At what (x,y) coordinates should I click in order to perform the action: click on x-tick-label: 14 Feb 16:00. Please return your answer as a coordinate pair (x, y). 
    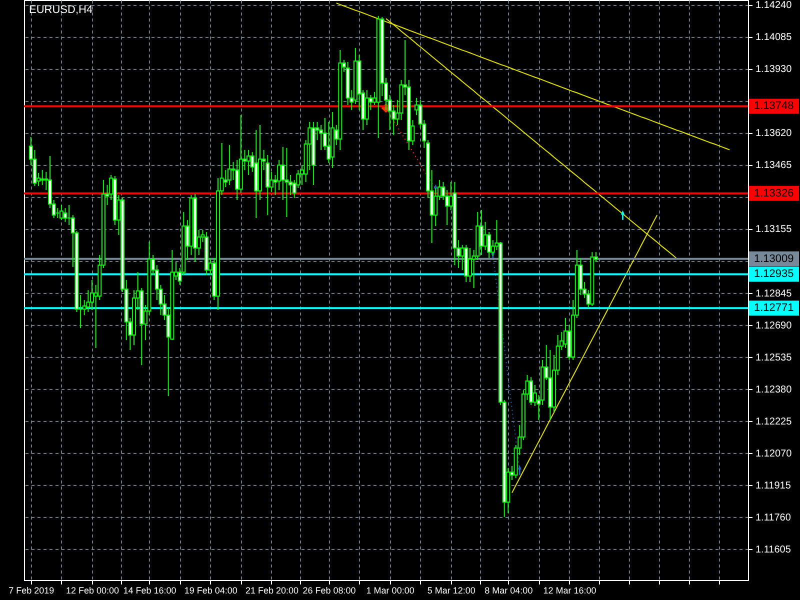
    Looking at the image, I should click on (149, 591).